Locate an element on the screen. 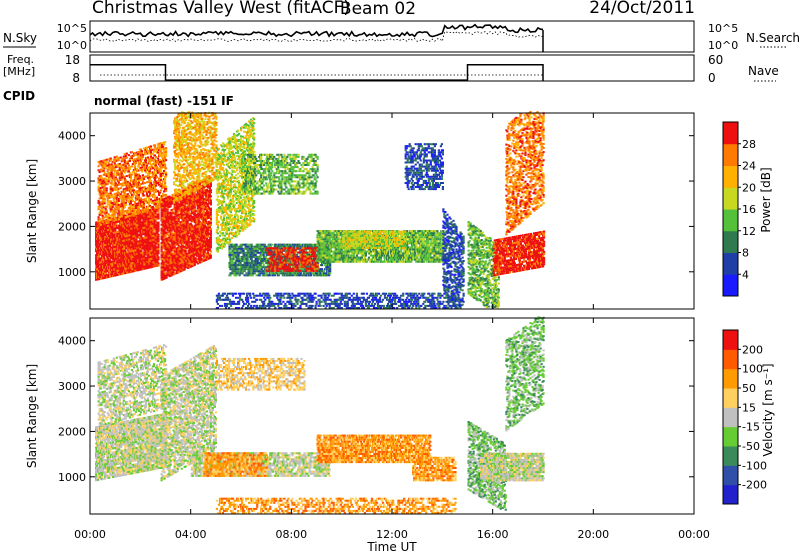 This screenshot has width=800, height=554. station-title: Christmas Valley West (fitACF) is located at coordinates (221, 9).